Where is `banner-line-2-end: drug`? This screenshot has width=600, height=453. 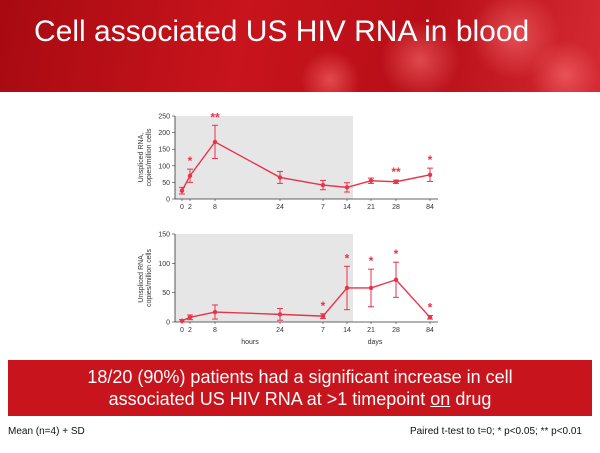 banner-line-2-end: drug is located at coordinates (471, 399).